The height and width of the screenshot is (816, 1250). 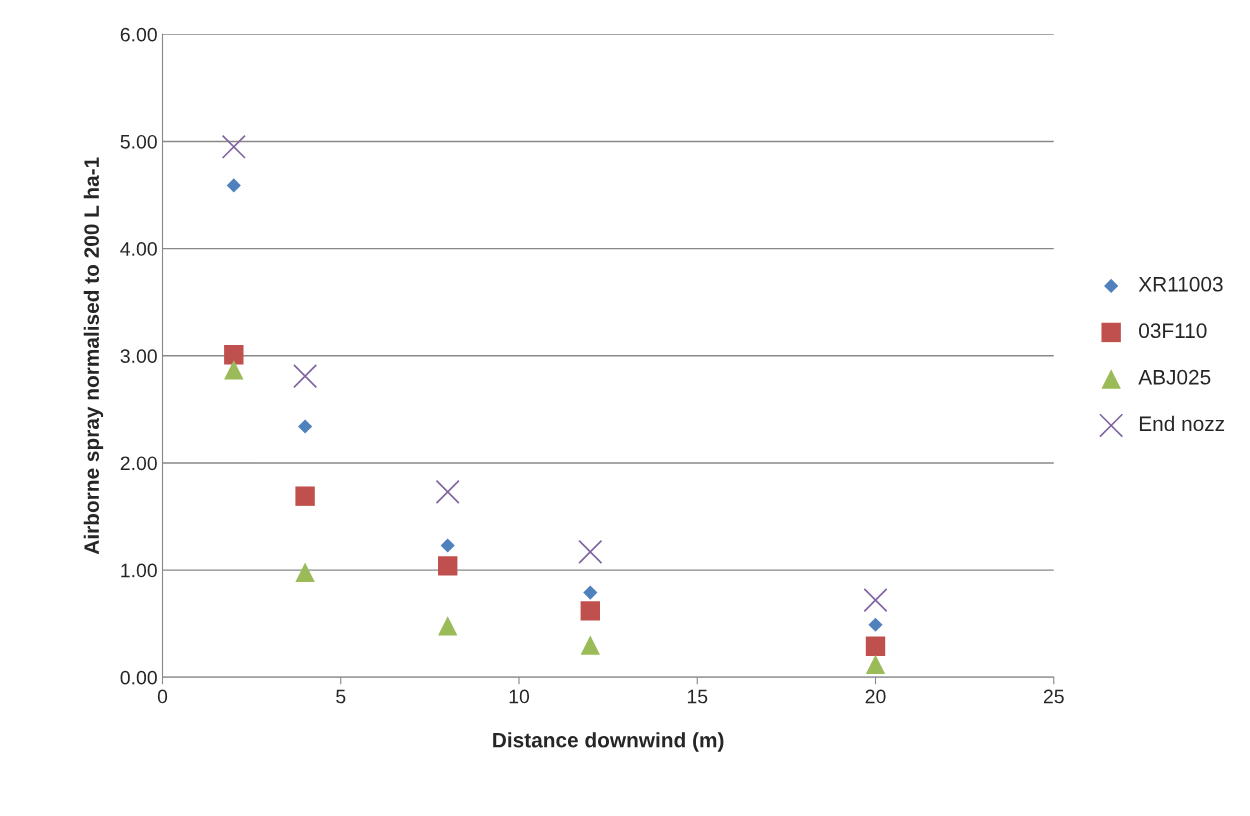 I want to click on y-tick-label: 1.00, so click(x=139, y=570).